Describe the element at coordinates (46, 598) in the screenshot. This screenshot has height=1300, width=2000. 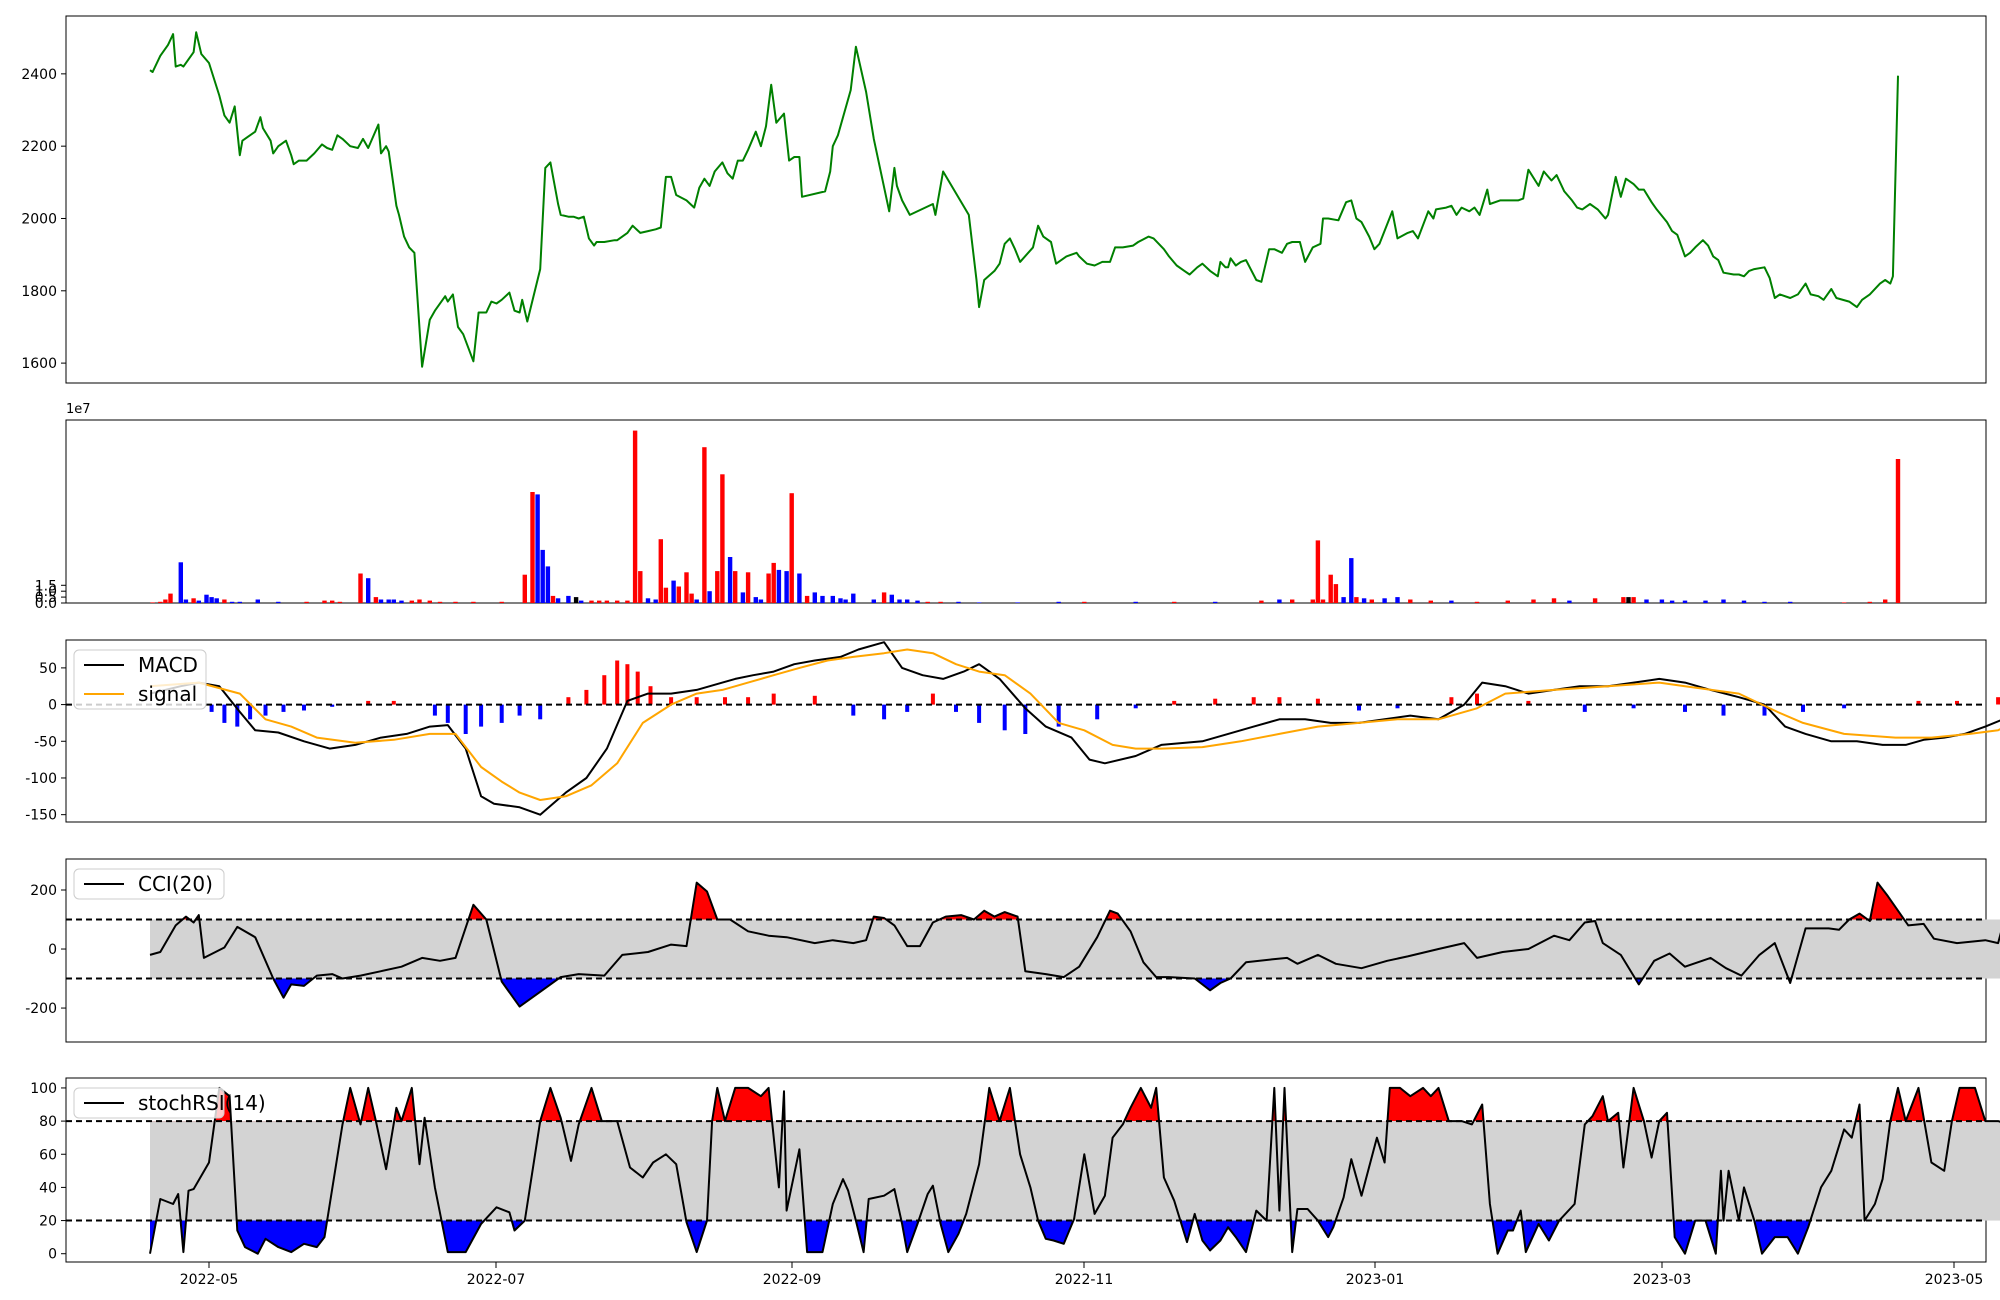
I see `volume-ytick-label: 0.5` at that location.